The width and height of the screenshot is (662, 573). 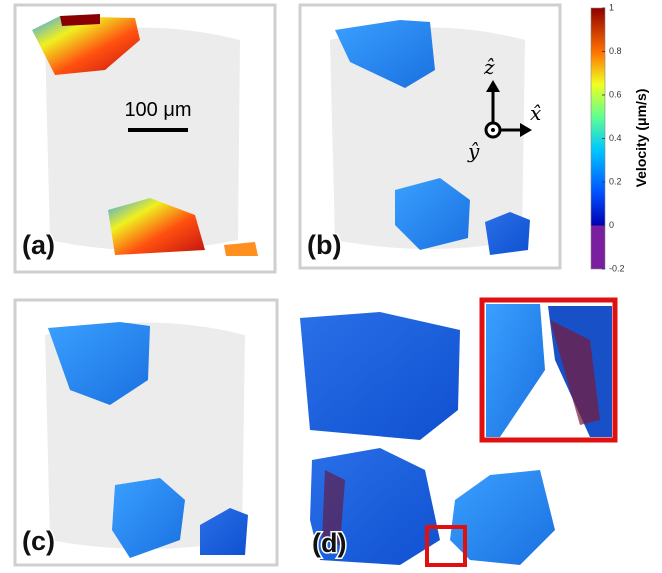 I want to click on inset-grain, so click(x=515, y=370).